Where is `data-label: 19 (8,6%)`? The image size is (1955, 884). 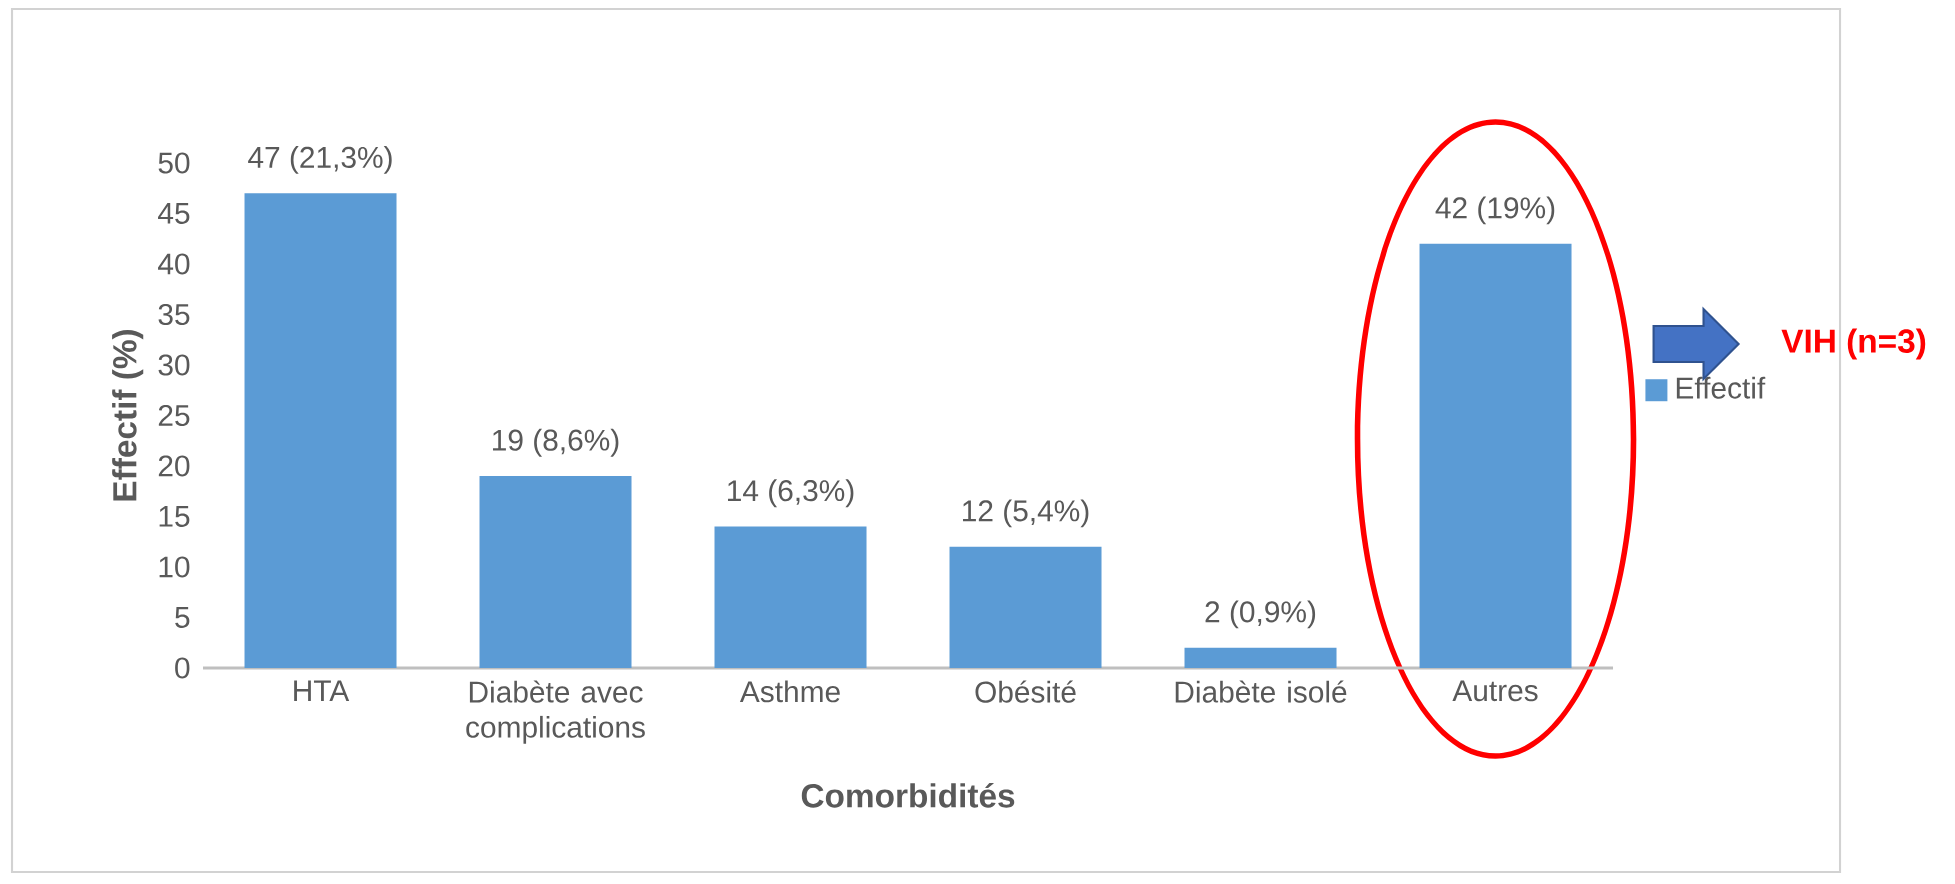 data-label: 19 (8,6%) is located at coordinates (556, 442).